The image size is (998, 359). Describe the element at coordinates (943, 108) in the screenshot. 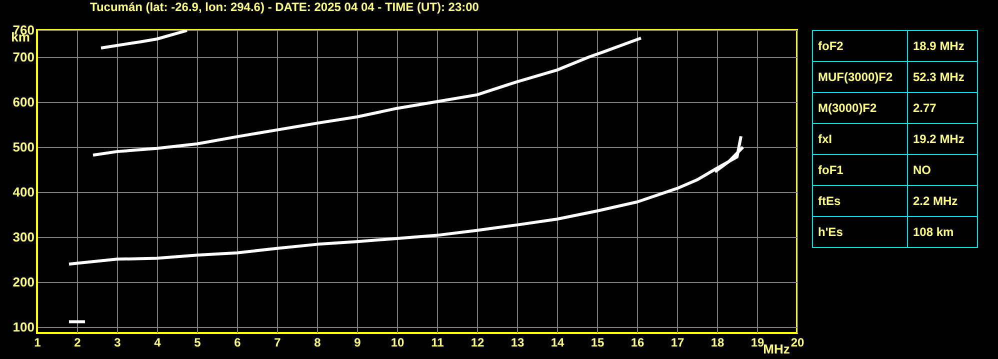

I see `text: 2.77` at that location.